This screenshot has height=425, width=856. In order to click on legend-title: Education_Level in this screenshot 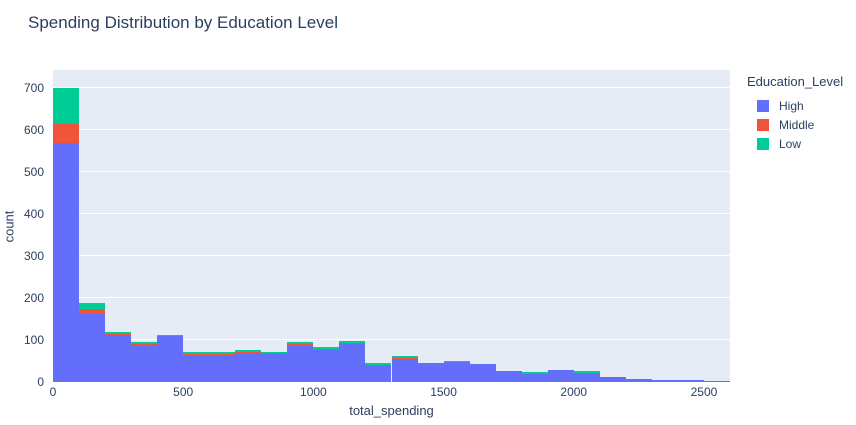, I will do `click(795, 81)`.